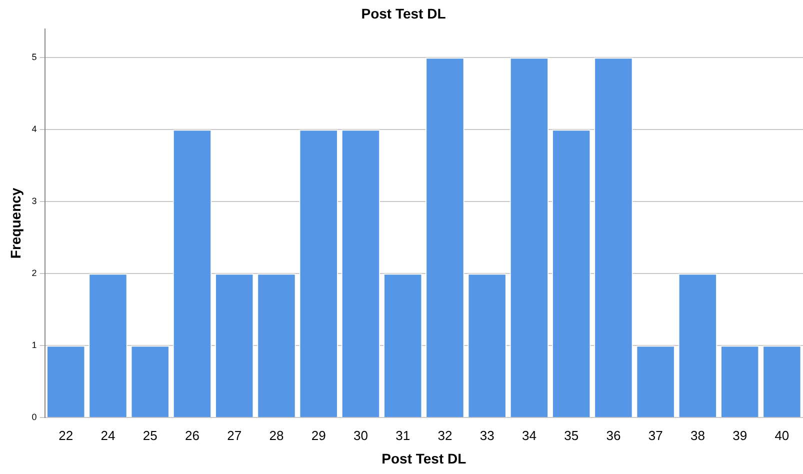 This screenshot has height=474, width=803. I want to click on x-tick-label: 37, so click(655, 435).